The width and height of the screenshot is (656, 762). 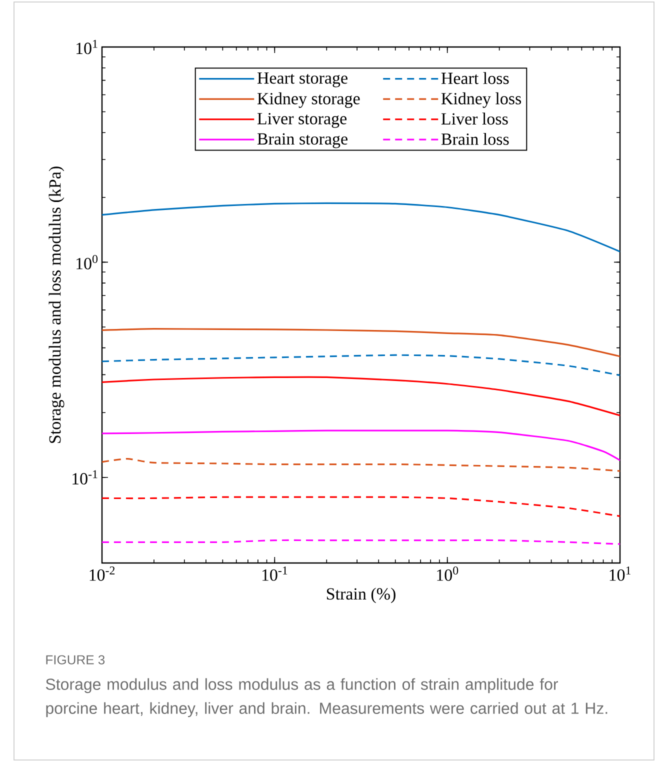 What do you see at coordinates (85, 477) in the screenshot?
I see `y-tick-label: 10$^{-1}$` at bounding box center [85, 477].